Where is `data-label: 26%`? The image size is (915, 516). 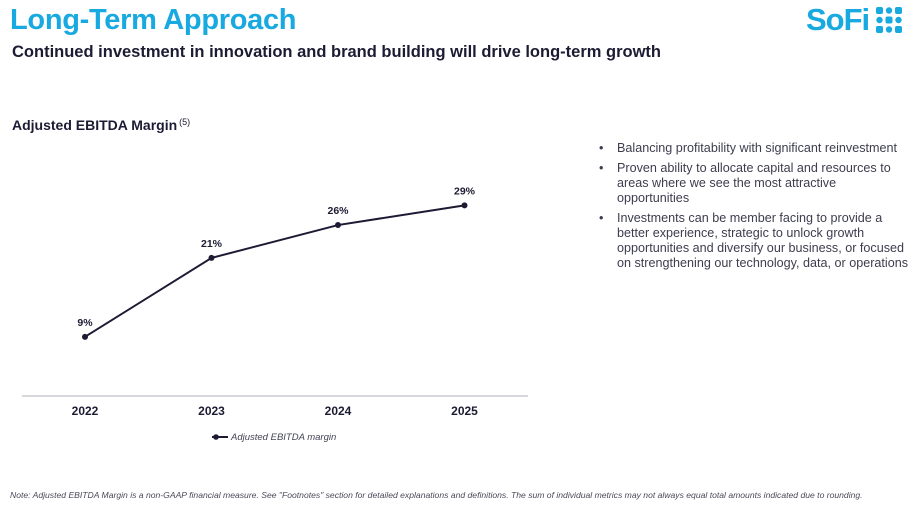
data-label: 26% is located at coordinates (338, 211).